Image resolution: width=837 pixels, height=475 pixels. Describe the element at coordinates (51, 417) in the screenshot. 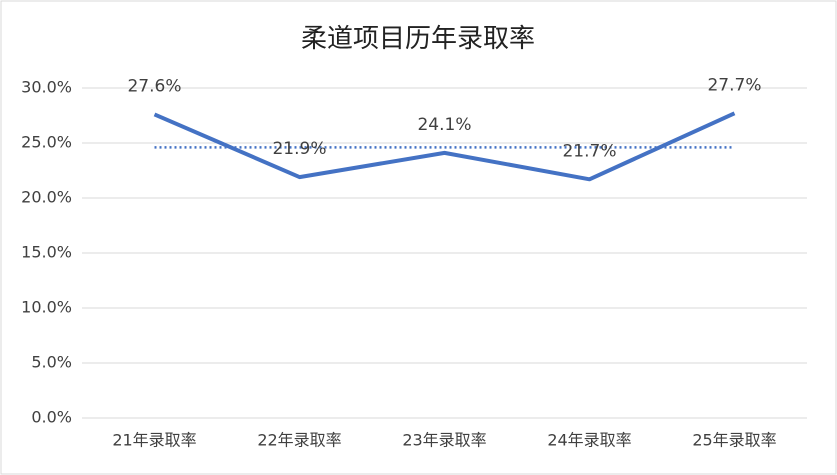

I see `y-tick-label: 0.0%` at that location.